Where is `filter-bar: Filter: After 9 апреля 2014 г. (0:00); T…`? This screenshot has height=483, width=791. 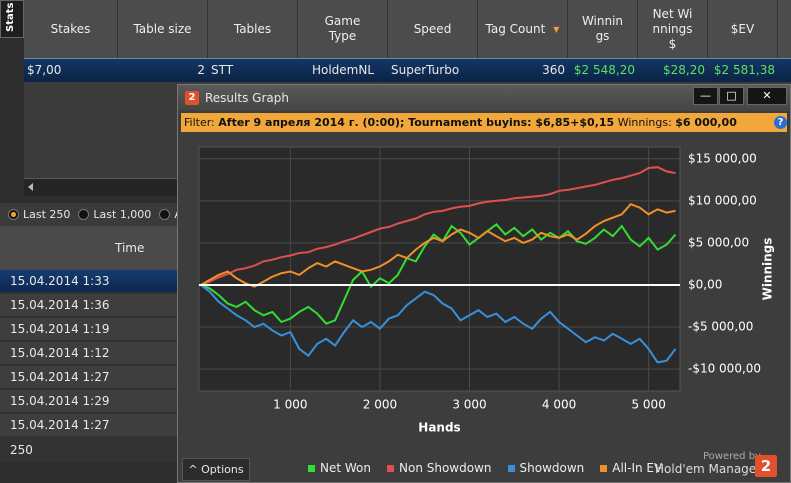 filter-bar: Filter: After 9 апреля 2014 г. (0:00); T… is located at coordinates (484, 122).